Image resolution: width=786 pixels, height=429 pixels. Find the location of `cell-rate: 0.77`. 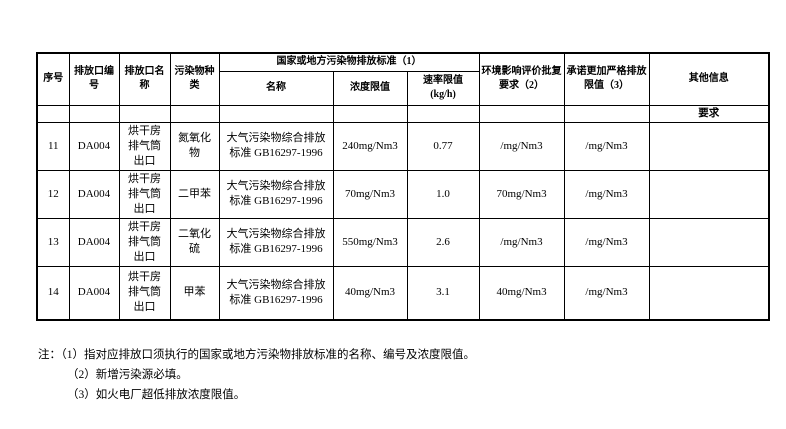

cell-rate: 0.77 is located at coordinates (443, 146).